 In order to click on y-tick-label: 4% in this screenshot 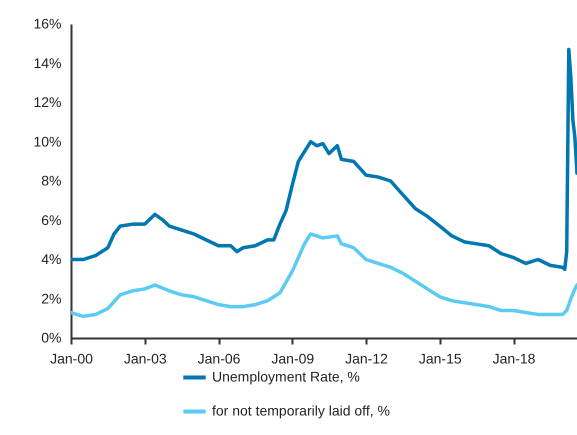, I will do `click(51, 259)`.